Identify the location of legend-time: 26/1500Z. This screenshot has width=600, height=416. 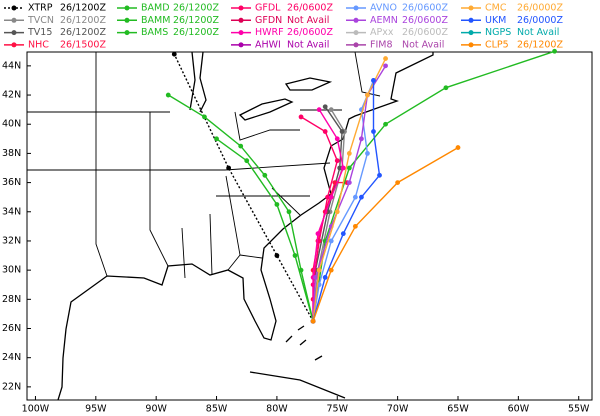
(83, 44).